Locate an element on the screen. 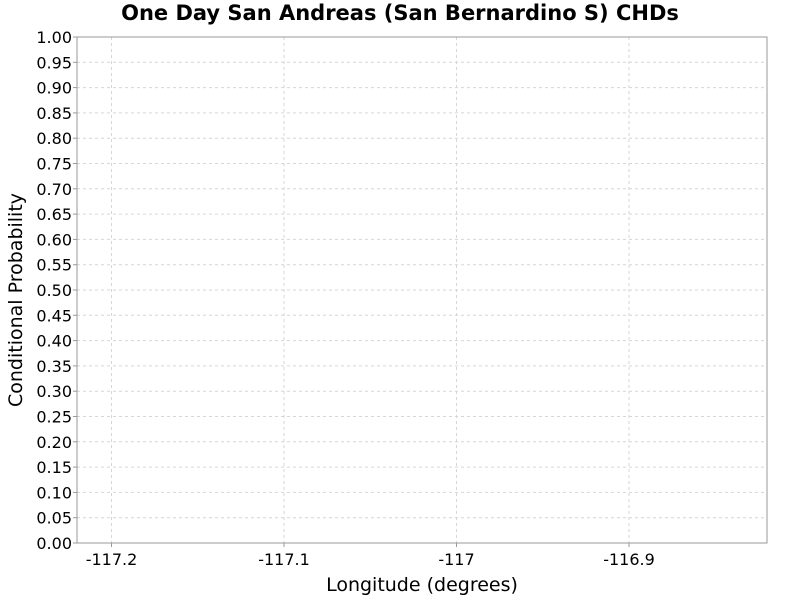  y-tick-label: 0.10 is located at coordinates (54, 492).